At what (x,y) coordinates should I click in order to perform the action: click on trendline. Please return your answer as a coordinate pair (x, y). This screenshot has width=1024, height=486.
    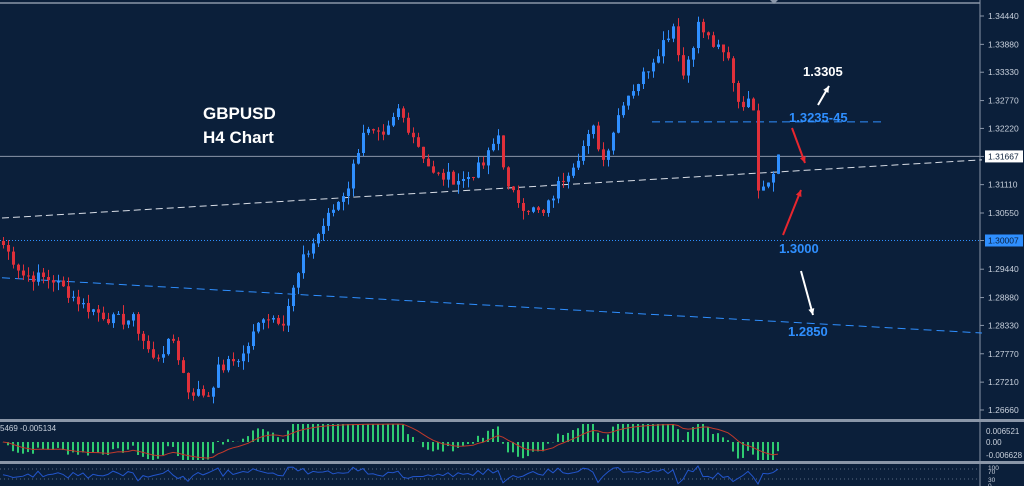
    Looking at the image, I should click on (492, 189).